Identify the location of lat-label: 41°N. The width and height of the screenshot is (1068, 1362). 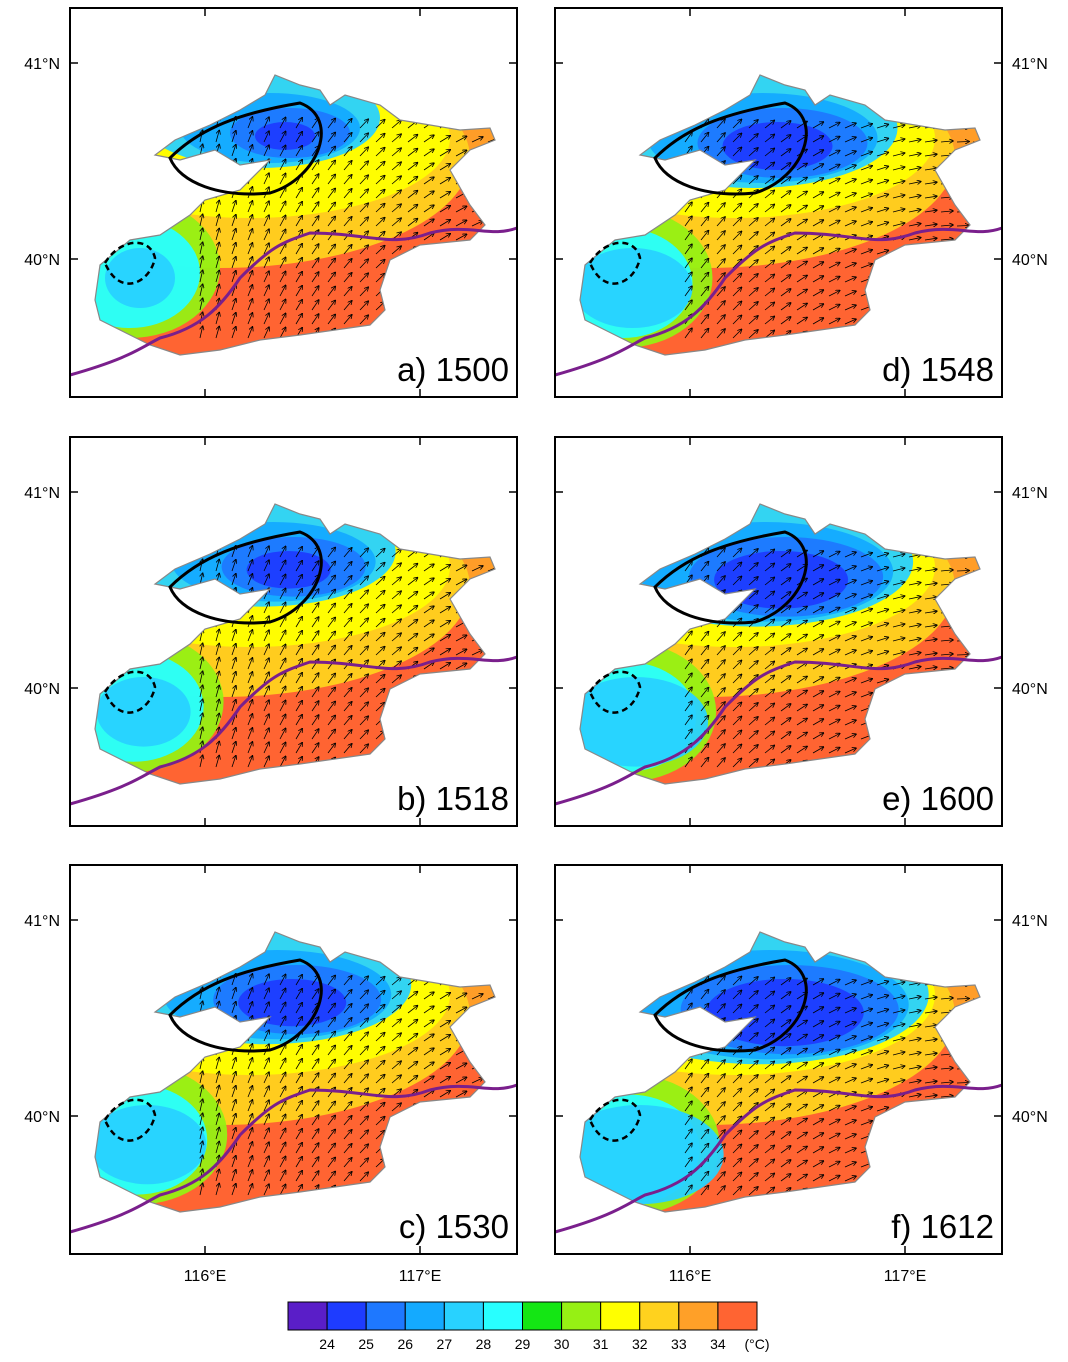
(42, 921).